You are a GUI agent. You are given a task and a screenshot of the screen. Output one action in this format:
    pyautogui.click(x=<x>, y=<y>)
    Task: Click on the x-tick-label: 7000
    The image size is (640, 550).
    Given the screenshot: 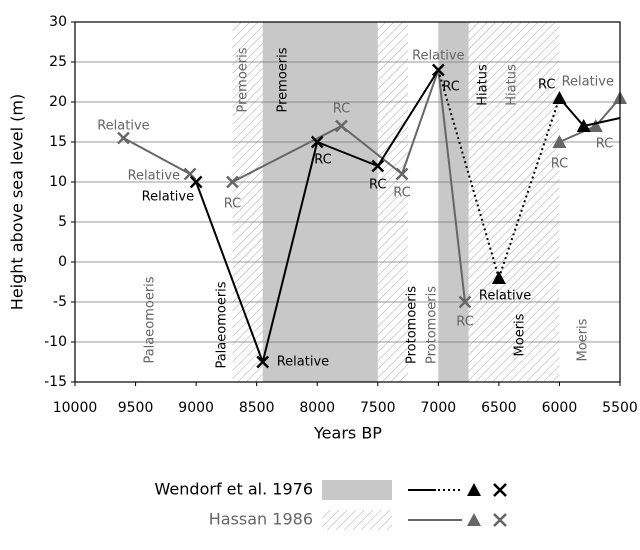 What is the action you would take?
    pyautogui.click(x=439, y=408)
    